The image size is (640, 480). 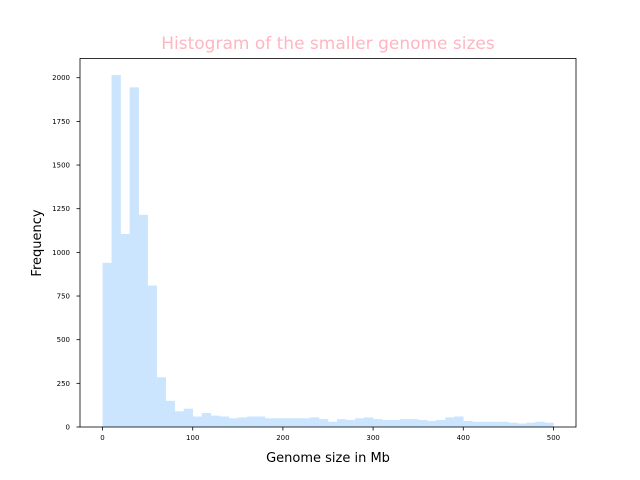 I want to click on y-axis-ticks: 0 250 500 750 1000 1250 1500 1750 2000, so click(x=66, y=253).